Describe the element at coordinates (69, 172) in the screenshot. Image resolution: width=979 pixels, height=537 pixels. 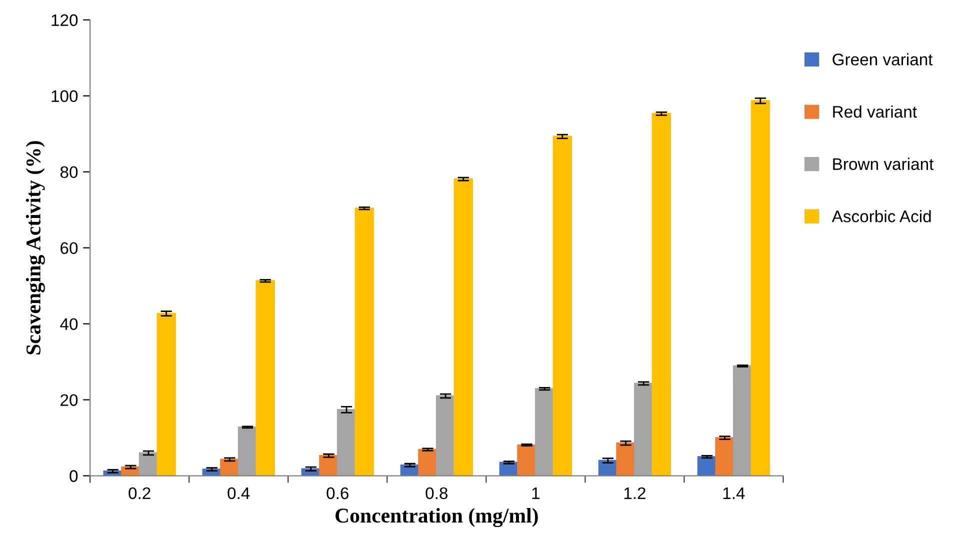
I see `y-tick-label: 80` at that location.